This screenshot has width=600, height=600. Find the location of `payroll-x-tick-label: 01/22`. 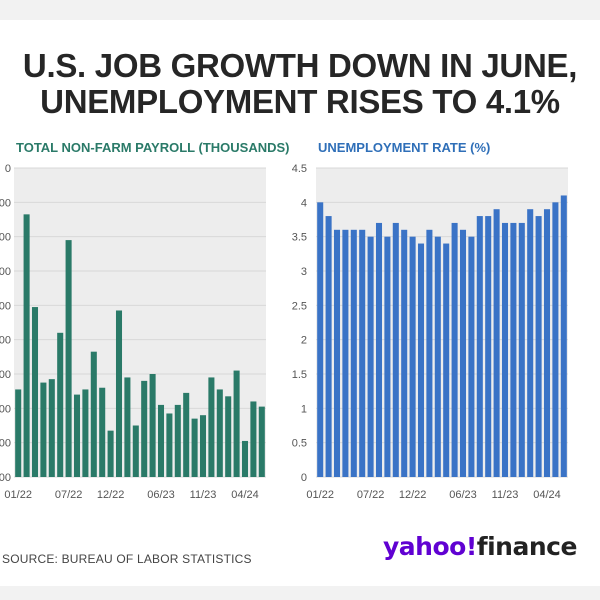

payroll-x-tick-label: 01/22 is located at coordinates (18, 495).